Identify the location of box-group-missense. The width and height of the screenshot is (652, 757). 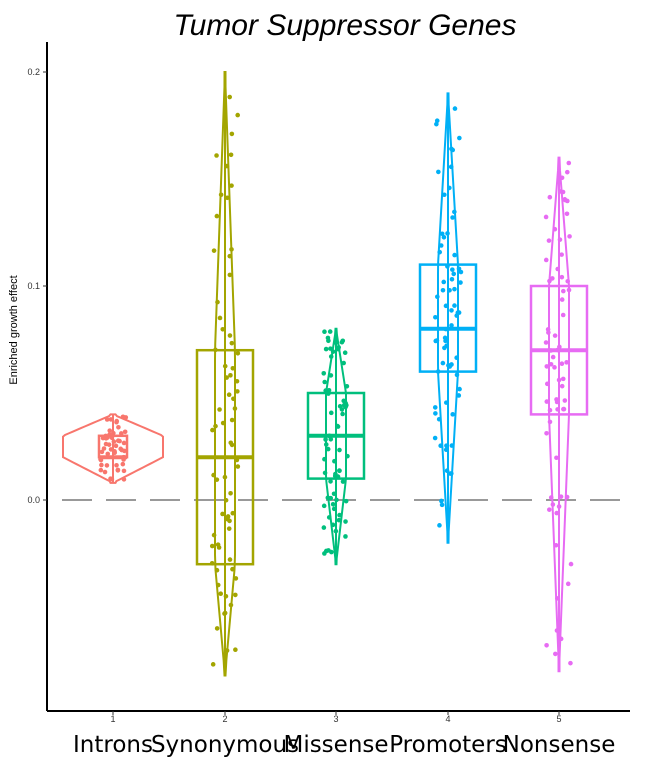
(336, 446).